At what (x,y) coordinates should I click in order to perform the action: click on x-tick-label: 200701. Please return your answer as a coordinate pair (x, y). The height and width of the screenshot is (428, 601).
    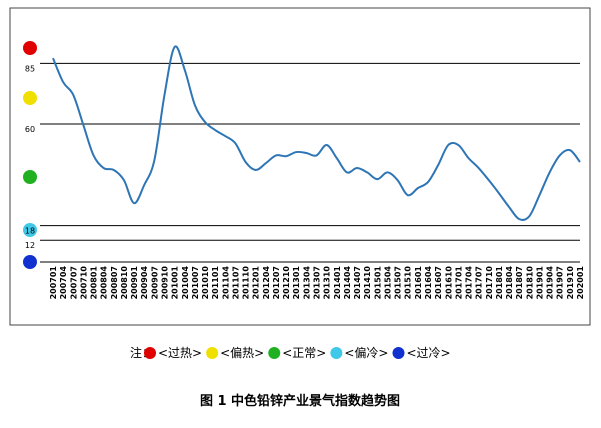
    Looking at the image, I should click on (53, 283).